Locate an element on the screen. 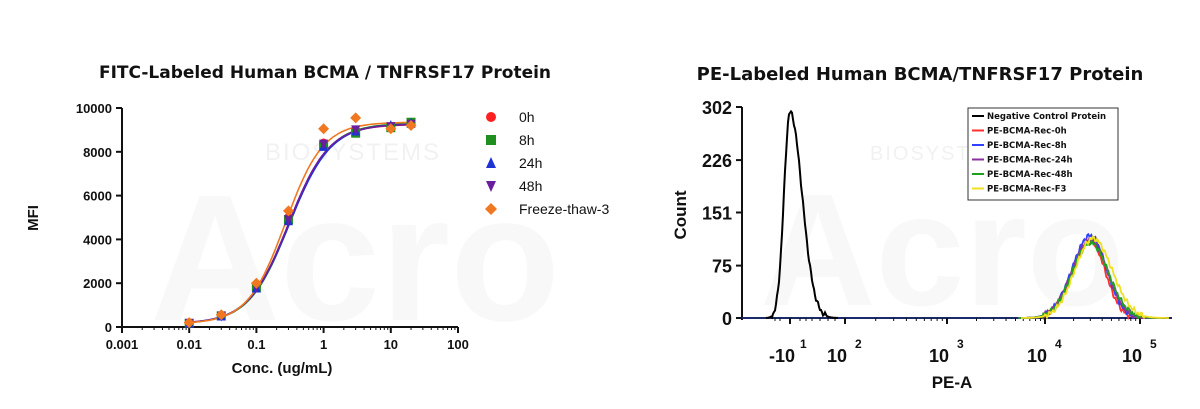  chart2-x-tick-base: -10 is located at coordinates (782, 356).